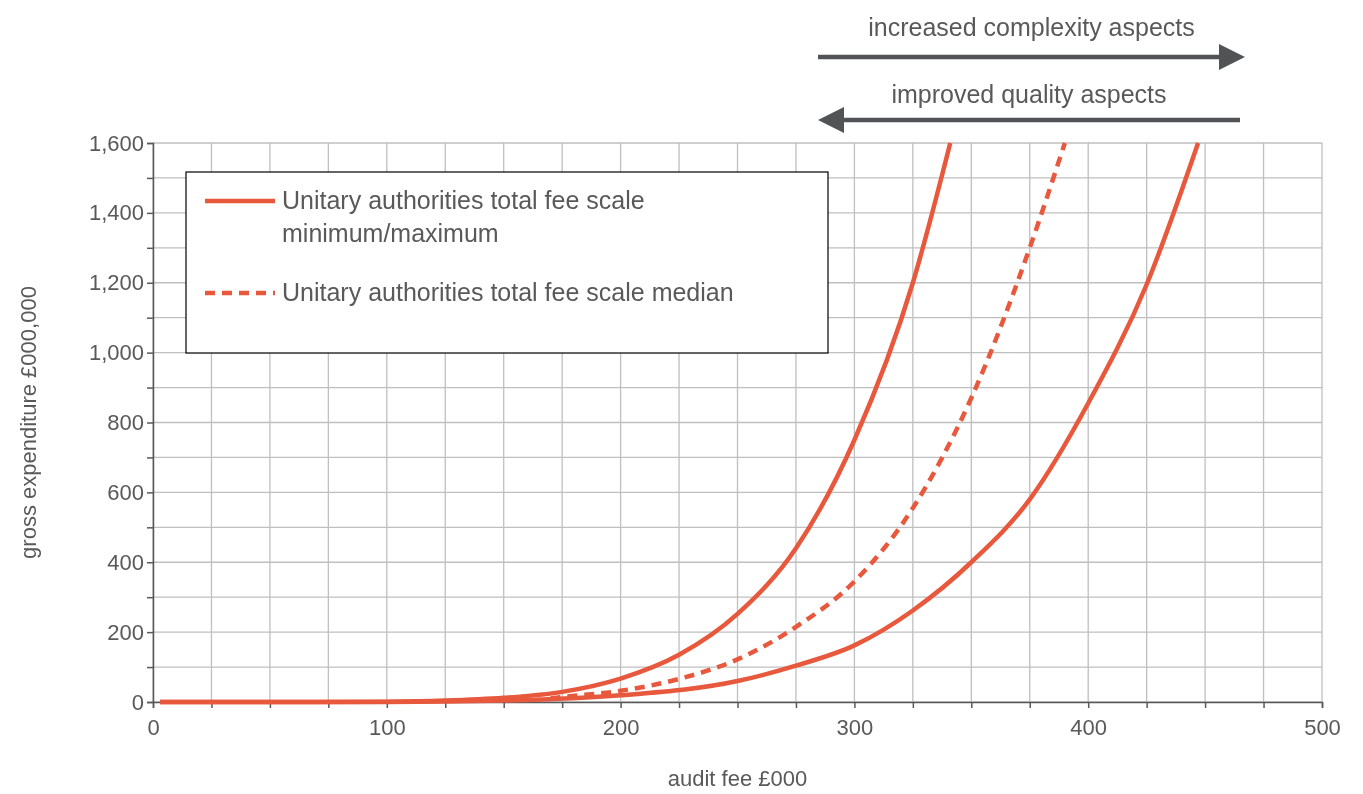  What do you see at coordinates (1089, 728) in the screenshot?
I see `x-tick-label: 400` at bounding box center [1089, 728].